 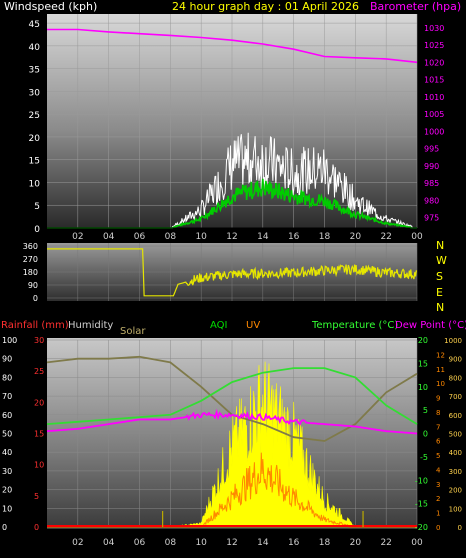 What do you see at coordinates (431, 183) in the screenshot?
I see `barometer-y-tick: 985` at bounding box center [431, 183].